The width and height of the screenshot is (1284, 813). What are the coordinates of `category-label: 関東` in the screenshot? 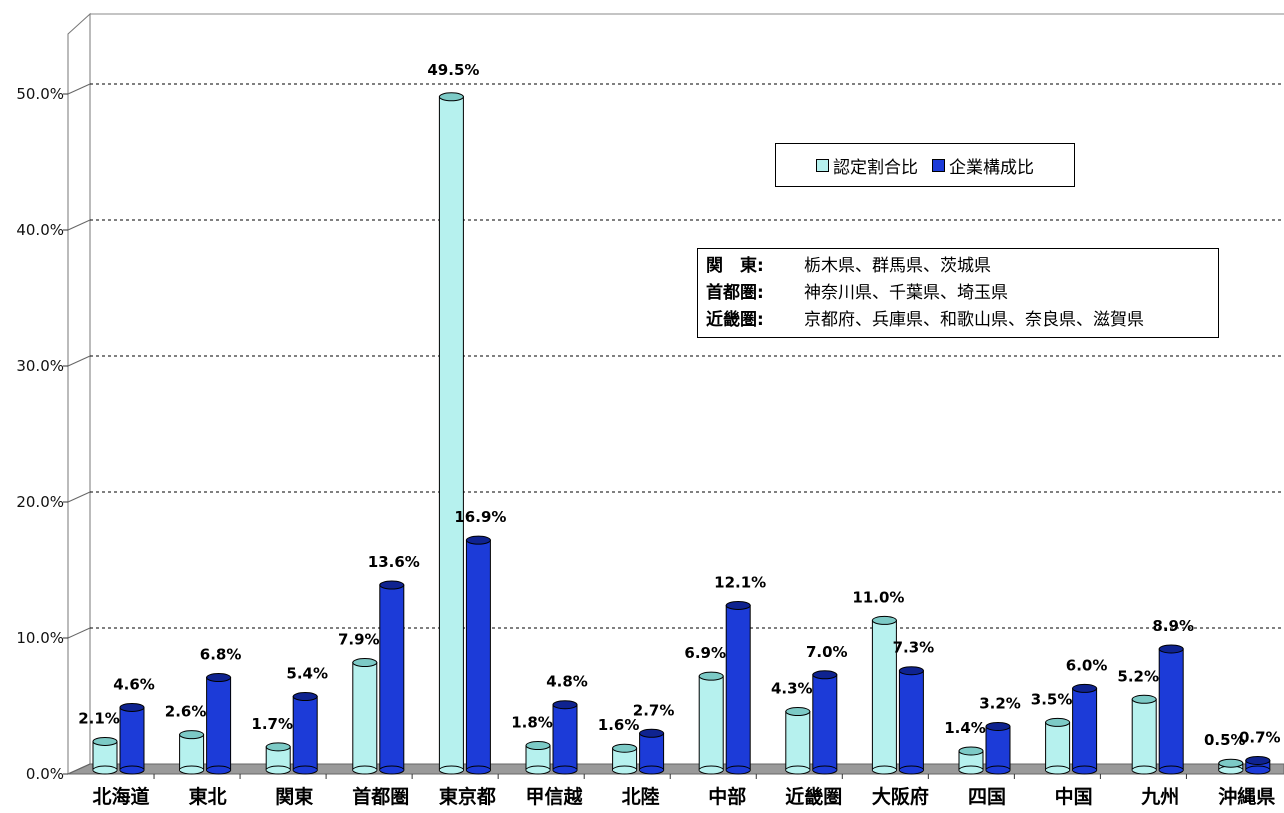 It's located at (294, 796).